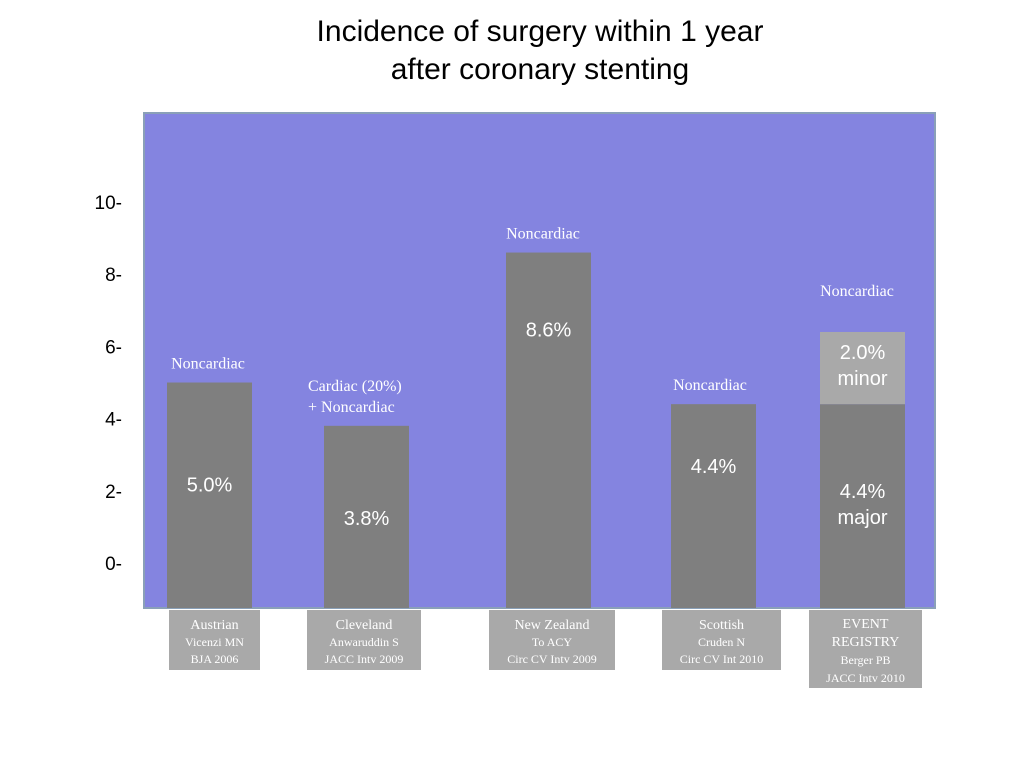 Image resolution: width=1023 pixels, height=767 pixels. What do you see at coordinates (351, 407) in the screenshot?
I see `bar-annotation: + Noncardiac` at bounding box center [351, 407].